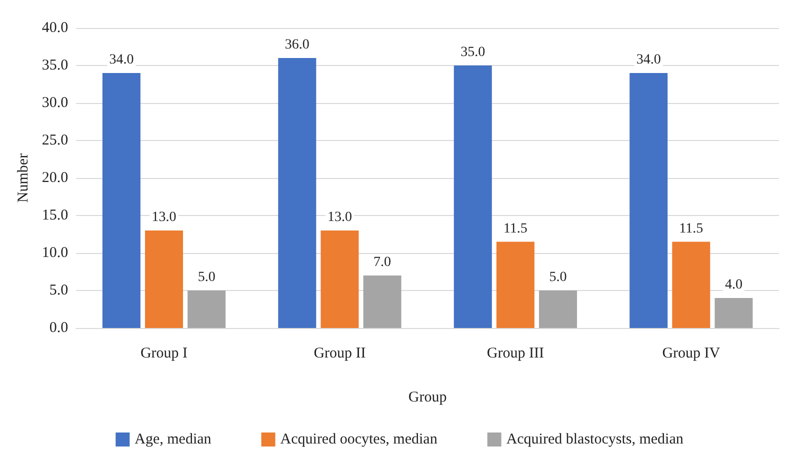 Image resolution: width=799 pixels, height=462 pixels. I want to click on data-label: 36.0, so click(297, 45).